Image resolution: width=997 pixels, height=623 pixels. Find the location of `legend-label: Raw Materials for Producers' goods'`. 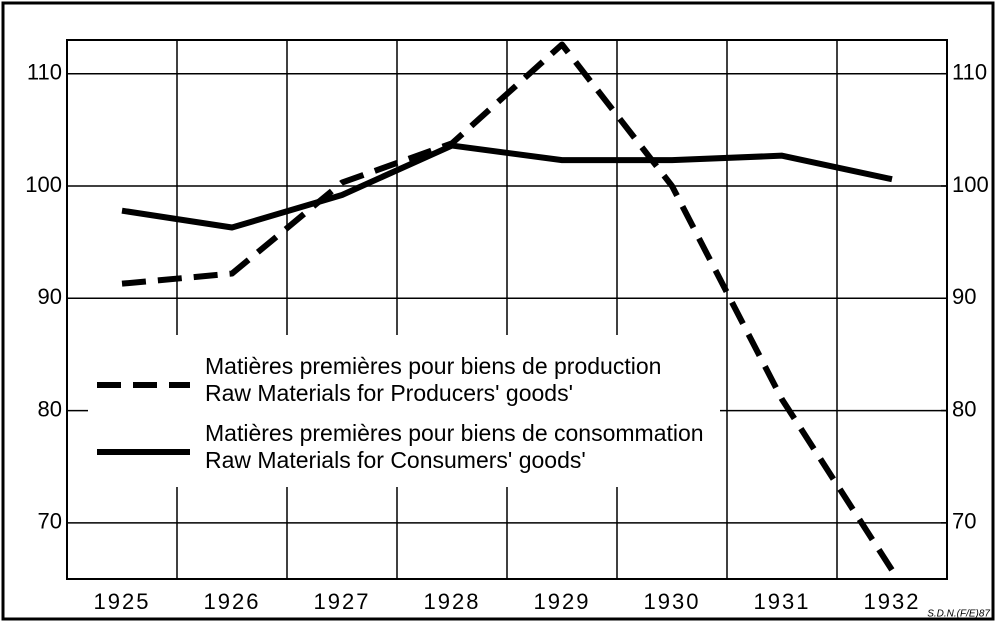

legend-label: Raw Materials for Producers' goods' is located at coordinates (389, 393).